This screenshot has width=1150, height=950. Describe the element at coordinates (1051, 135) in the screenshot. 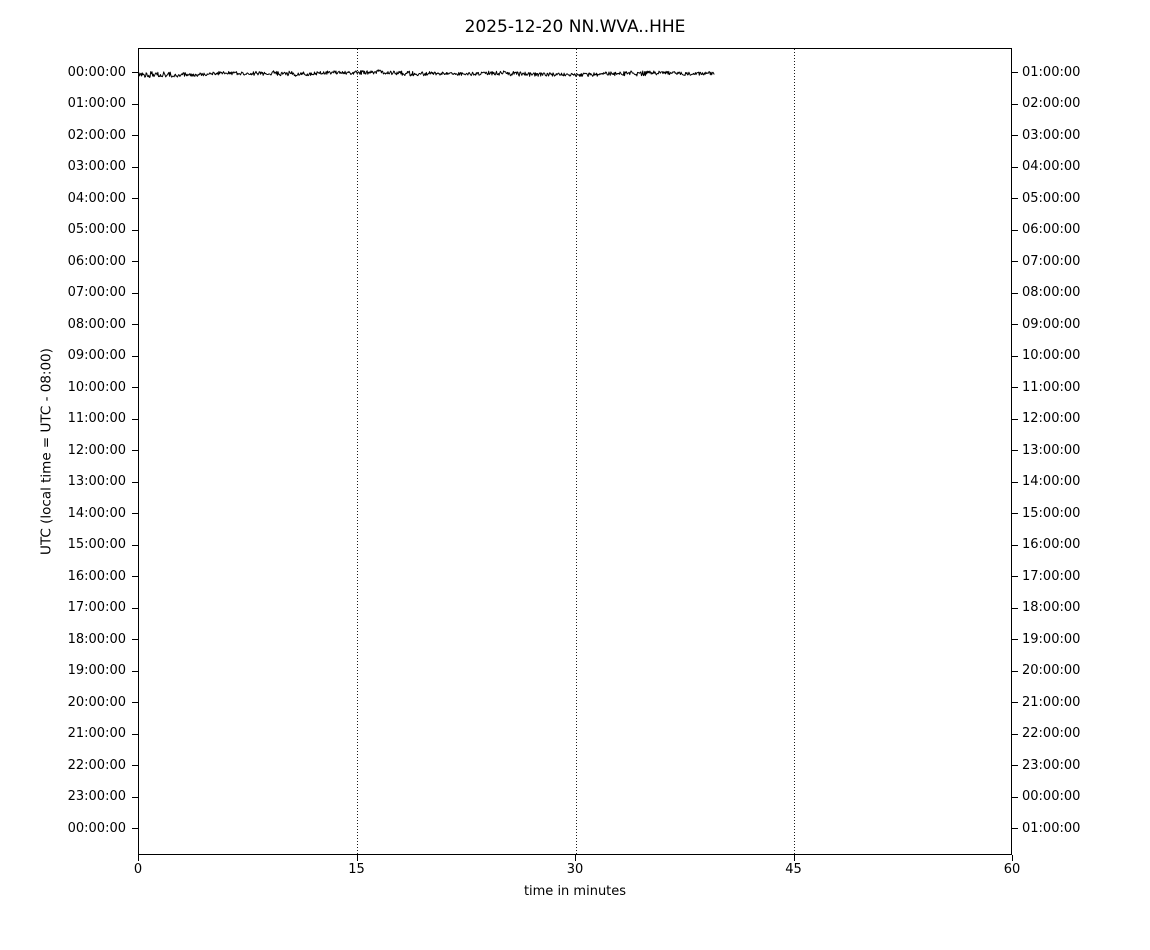

I see `y-axis-tick-label-right: 03:00:00` at that location.